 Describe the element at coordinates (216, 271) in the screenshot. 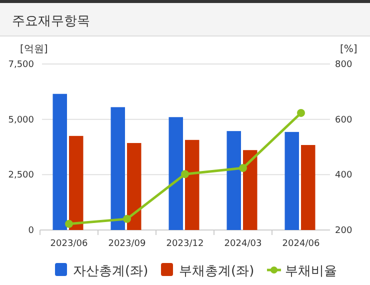

I see `legend-label: 부채총계(좌)` at that location.